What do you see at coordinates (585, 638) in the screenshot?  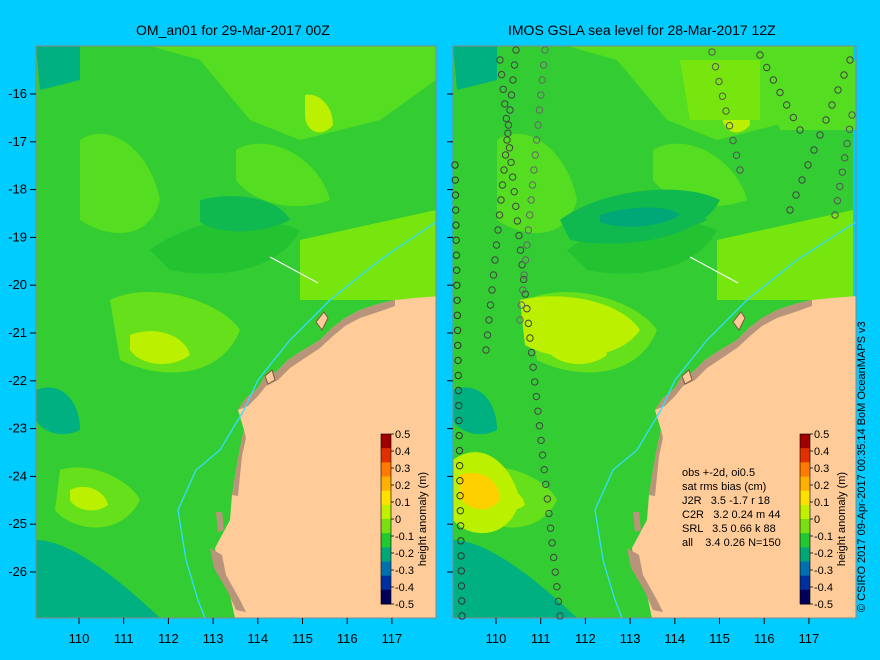 I see `lon-tick-label: 112` at bounding box center [585, 638].